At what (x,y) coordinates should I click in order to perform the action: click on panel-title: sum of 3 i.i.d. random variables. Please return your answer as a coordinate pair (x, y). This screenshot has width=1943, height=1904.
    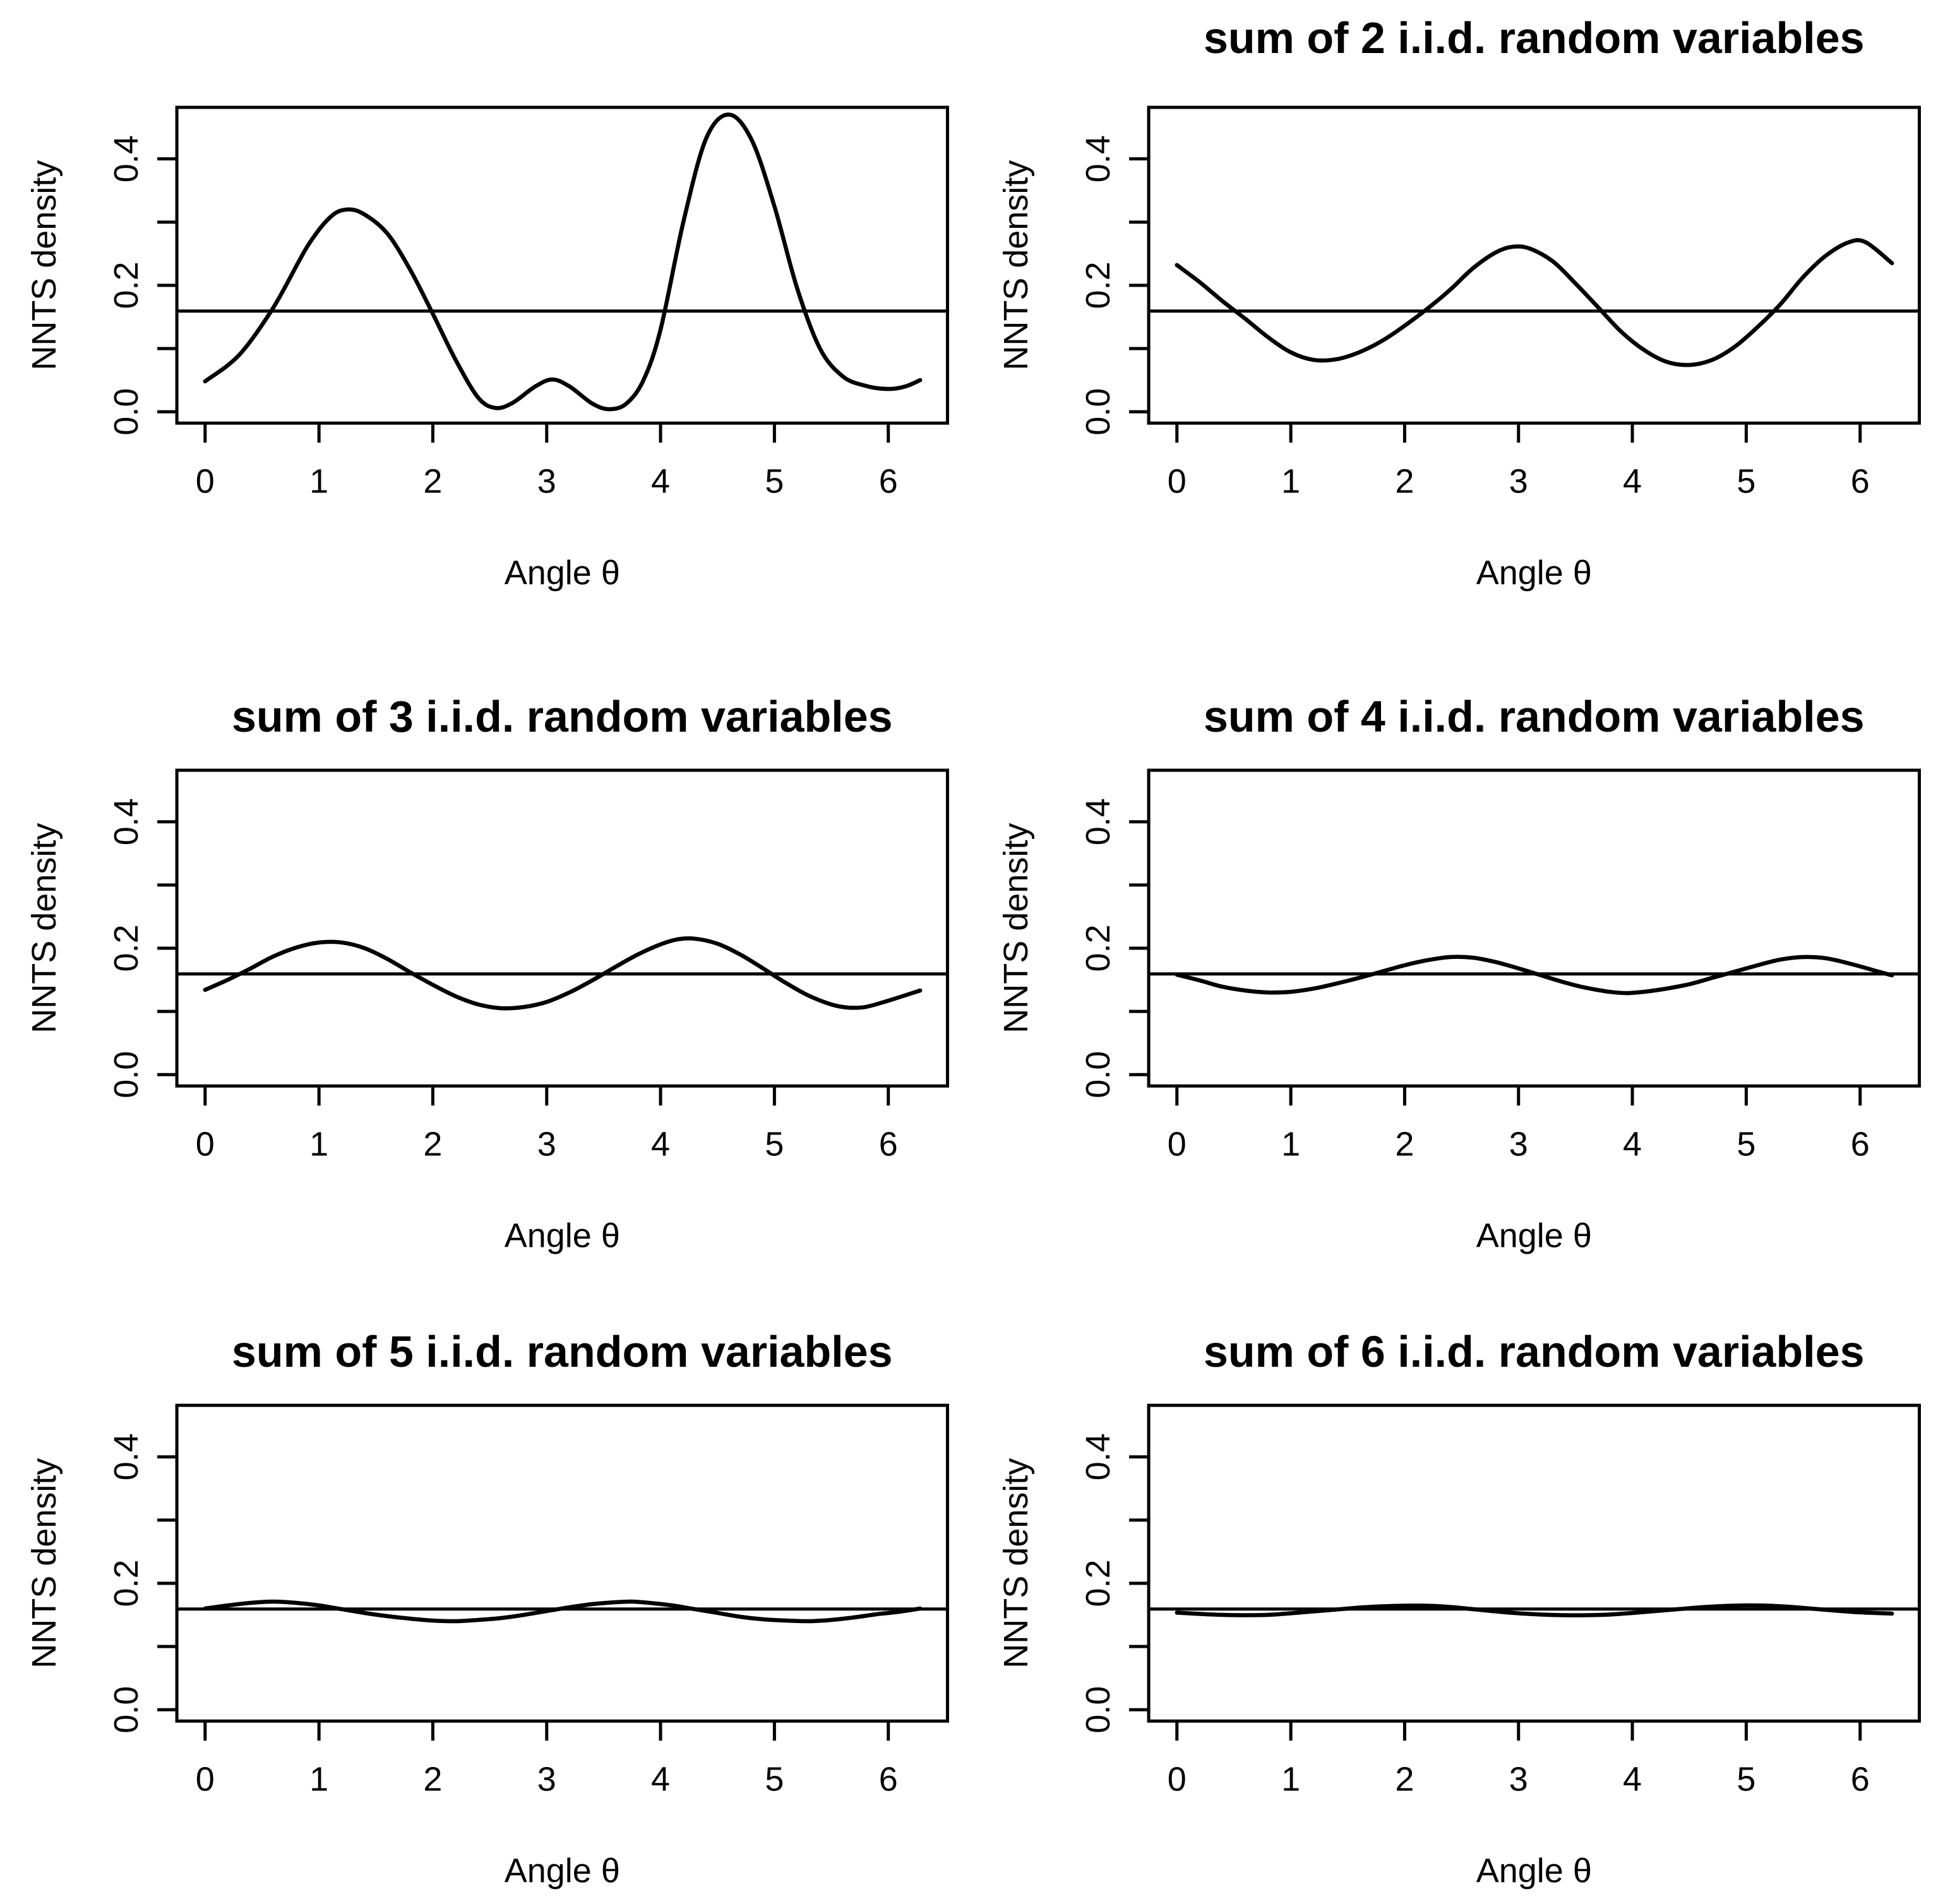
    Looking at the image, I should click on (562, 716).